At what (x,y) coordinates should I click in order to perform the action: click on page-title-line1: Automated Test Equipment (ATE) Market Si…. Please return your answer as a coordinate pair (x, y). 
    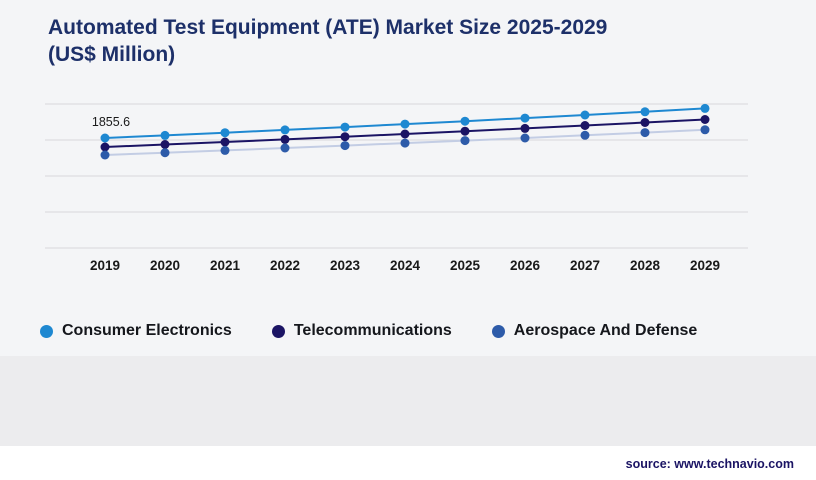
    Looking at the image, I should click on (328, 27).